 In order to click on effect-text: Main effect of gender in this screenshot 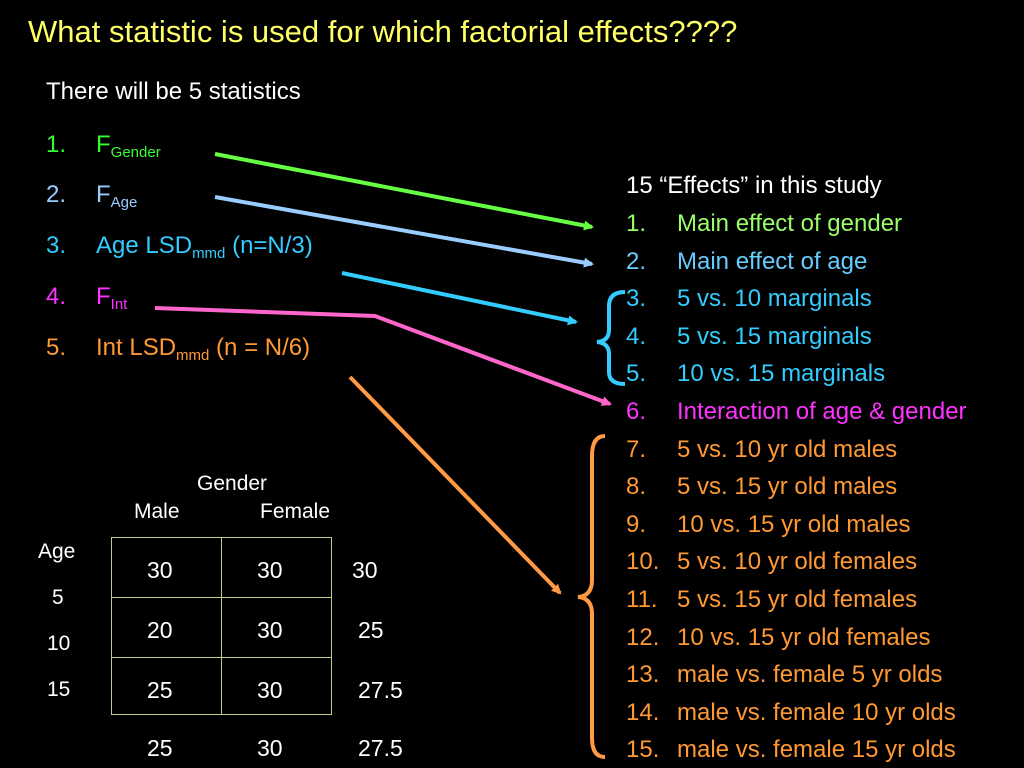, I will do `click(790, 223)`.